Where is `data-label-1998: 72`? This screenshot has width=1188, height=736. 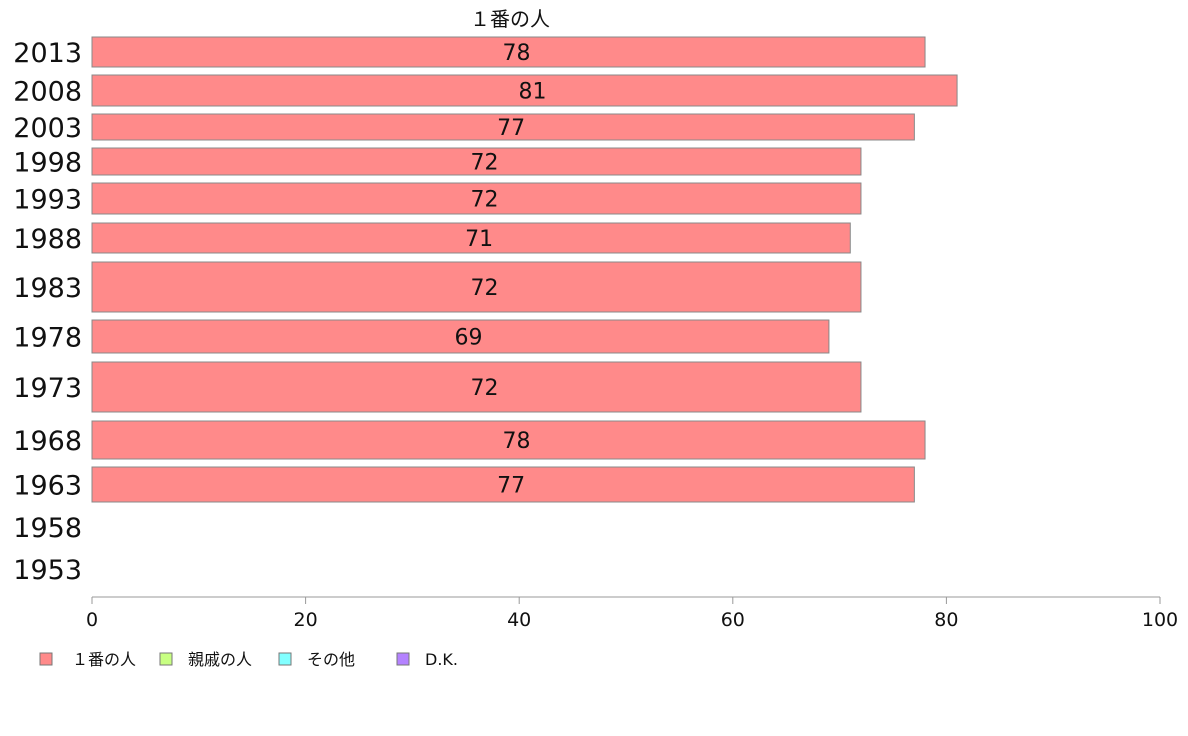
data-label-1998: 72 is located at coordinates (484, 163).